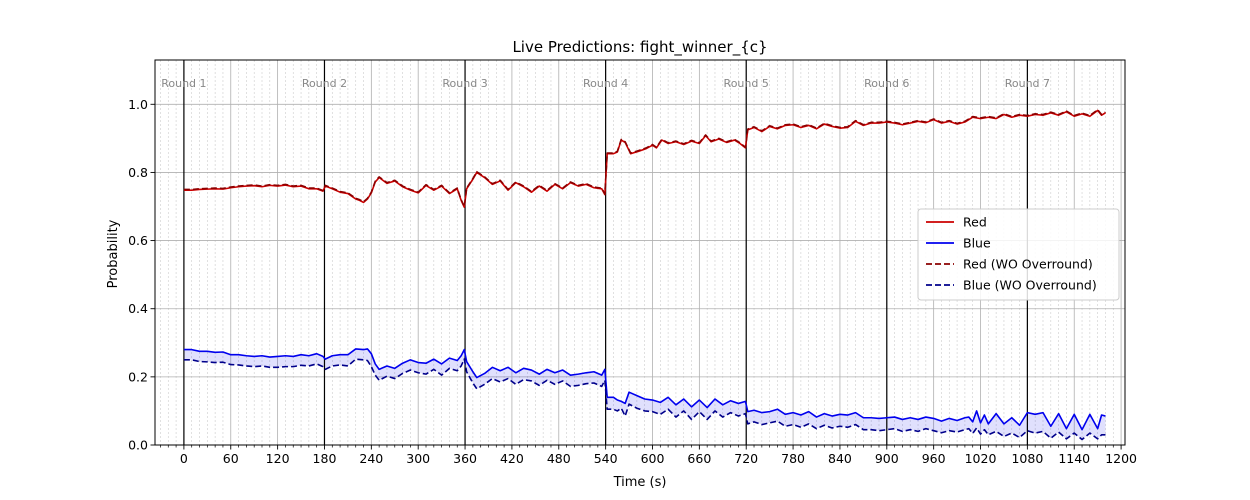 The image size is (1250, 500). I want to click on y-tick-label: 0.2, so click(138, 376).